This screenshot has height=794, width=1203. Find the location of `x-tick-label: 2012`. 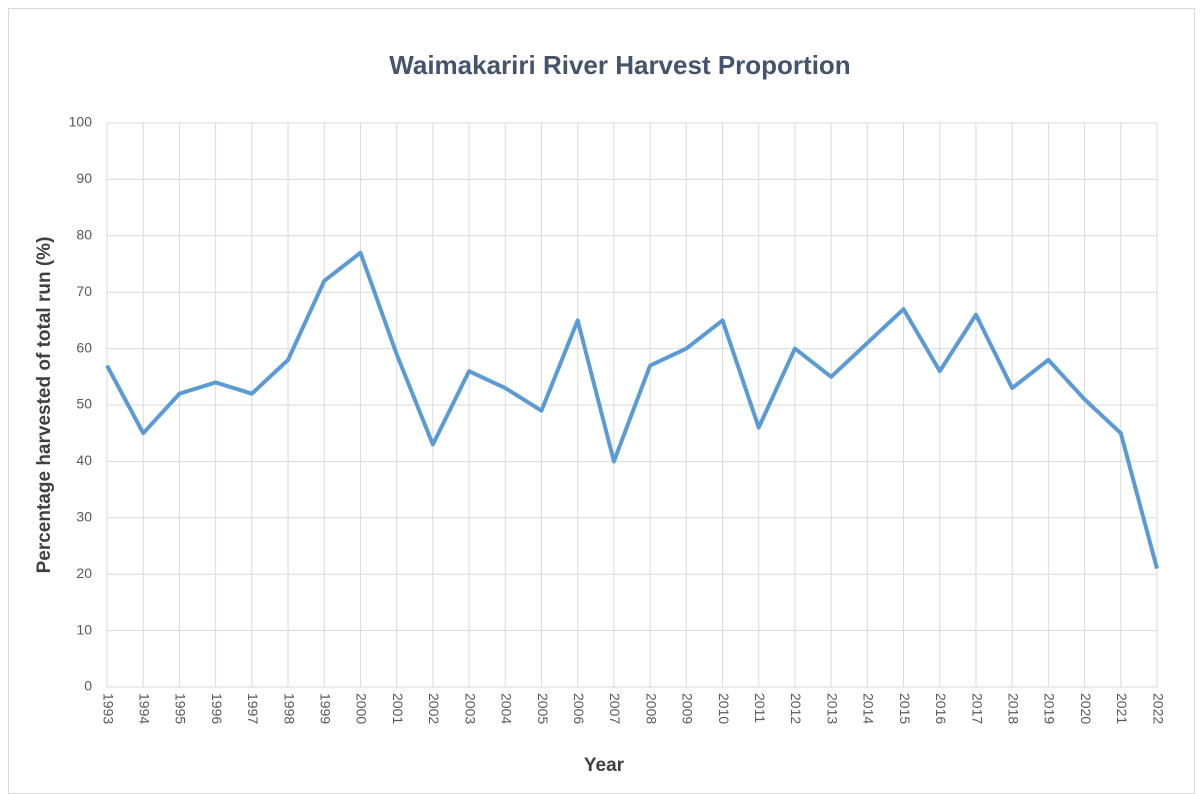

x-tick-label: 2012 is located at coordinates (796, 708).